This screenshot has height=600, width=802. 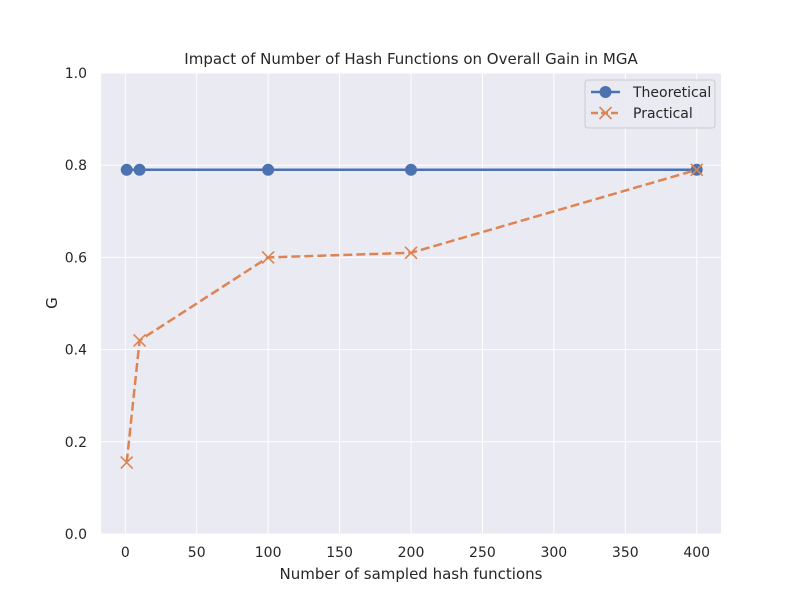 I want to click on x-tick-label: 150, so click(x=339, y=553).